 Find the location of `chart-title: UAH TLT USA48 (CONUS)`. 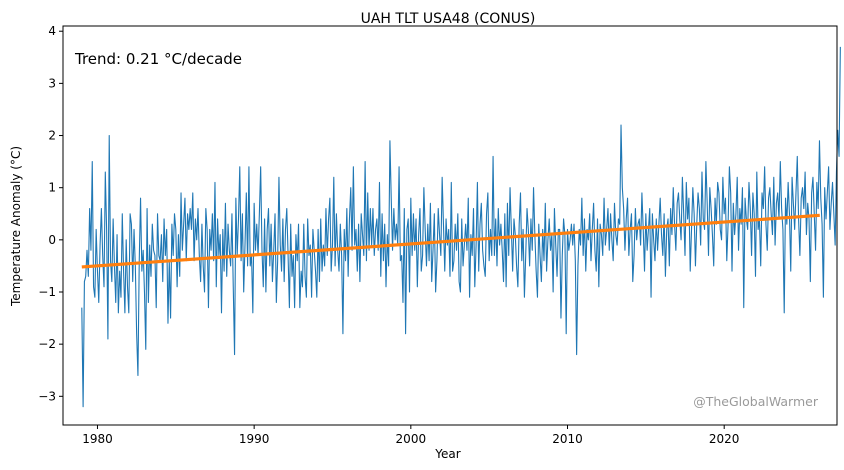

chart-title: UAH TLT USA48 (CONUS) is located at coordinates (448, 19).